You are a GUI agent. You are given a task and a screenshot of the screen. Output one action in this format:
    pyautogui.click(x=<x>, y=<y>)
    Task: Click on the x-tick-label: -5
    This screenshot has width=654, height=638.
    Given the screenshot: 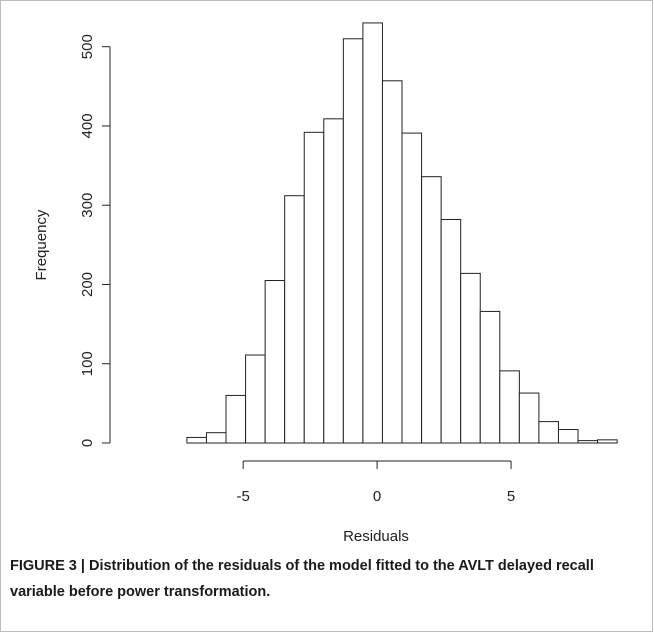 What is the action you would take?
    pyautogui.click(x=242, y=496)
    